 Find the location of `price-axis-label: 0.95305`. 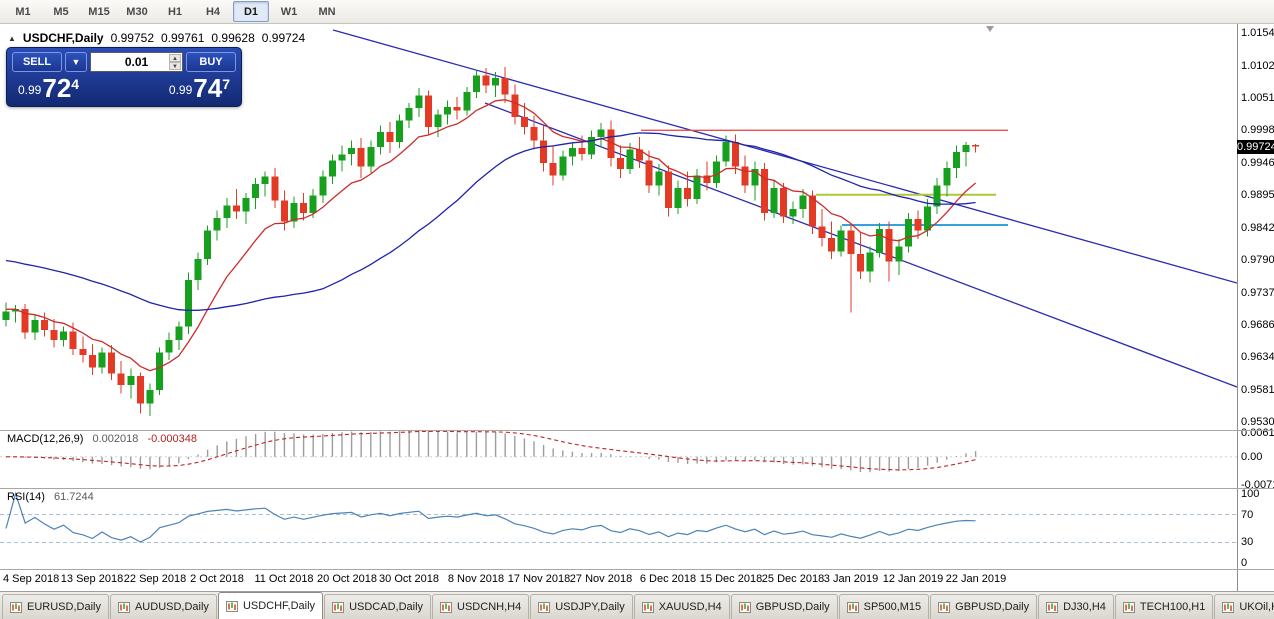

price-axis-label: 0.95305 is located at coordinates (1257, 422).